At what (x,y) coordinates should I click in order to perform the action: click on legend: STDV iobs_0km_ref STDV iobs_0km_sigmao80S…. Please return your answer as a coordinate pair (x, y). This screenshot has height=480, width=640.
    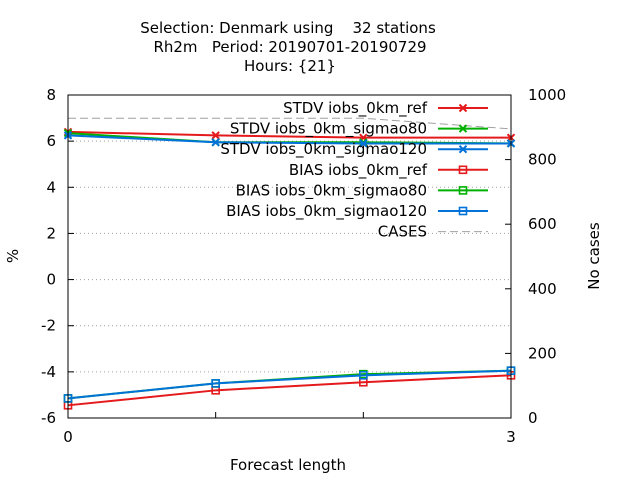
    Looking at the image, I should click on (354, 170).